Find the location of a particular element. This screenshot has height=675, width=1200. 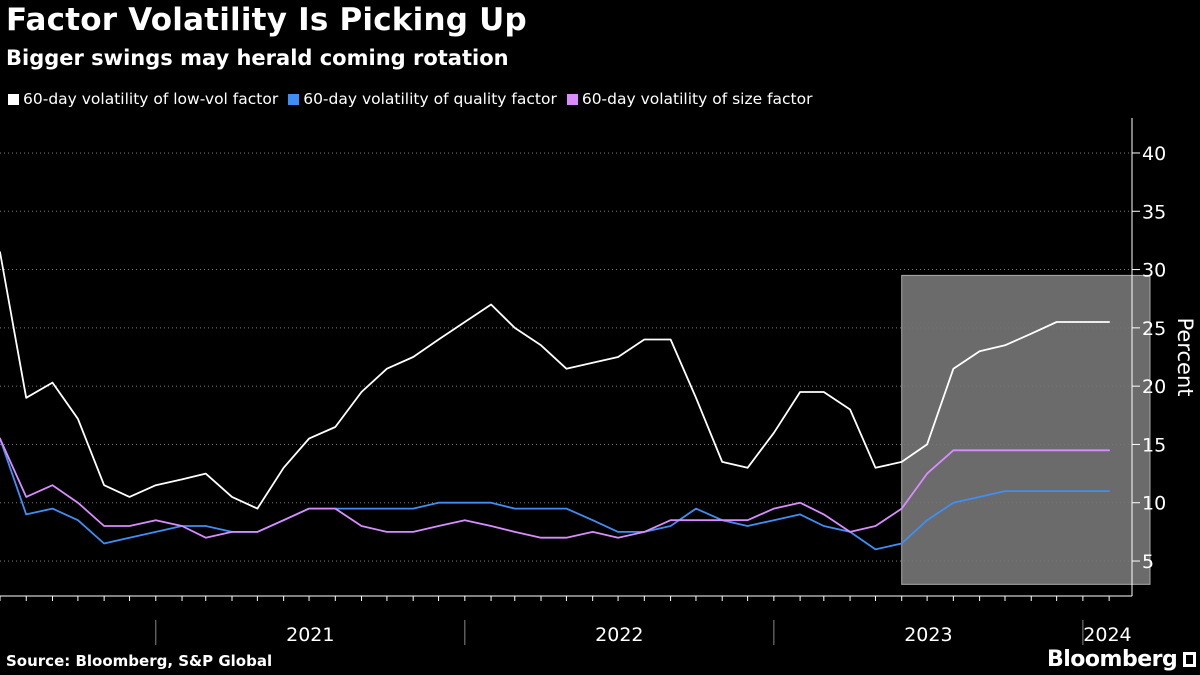

y-tick-label-40: 40 is located at coordinates (1154, 154).